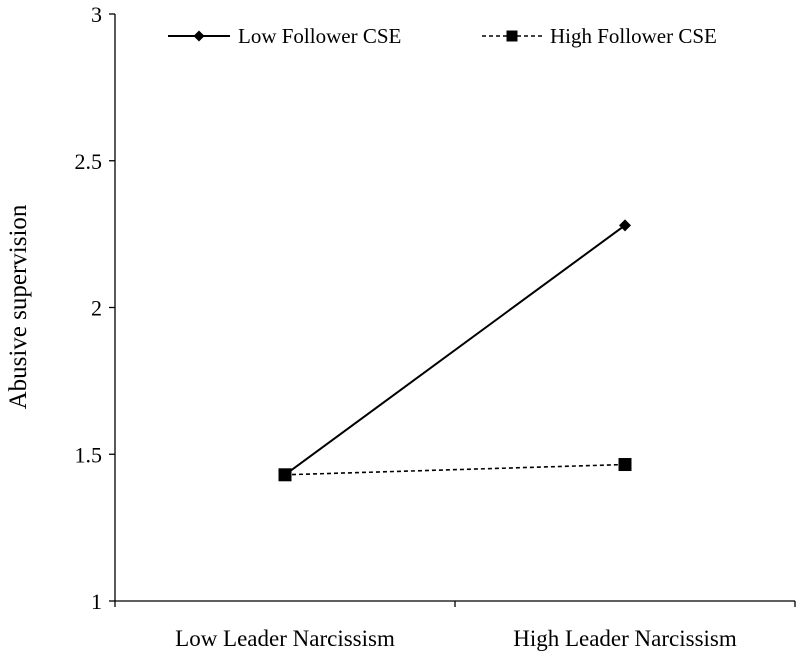 The height and width of the screenshot is (665, 800). Describe the element at coordinates (633, 36) in the screenshot. I see `legend-label: High Follower CSE` at that location.